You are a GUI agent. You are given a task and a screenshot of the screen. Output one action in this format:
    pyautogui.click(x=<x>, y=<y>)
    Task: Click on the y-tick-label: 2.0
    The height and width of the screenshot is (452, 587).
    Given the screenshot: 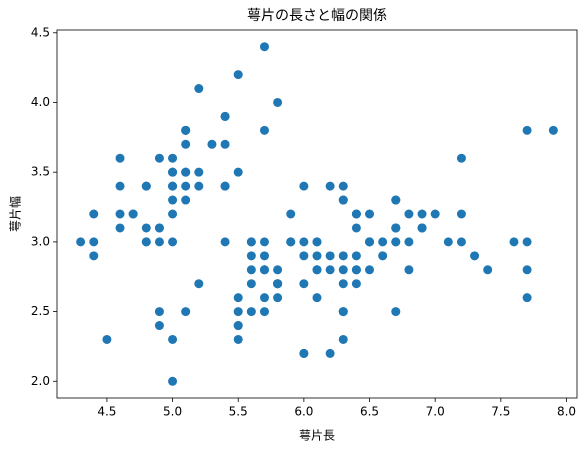 What is the action you would take?
    pyautogui.click(x=40, y=381)
    